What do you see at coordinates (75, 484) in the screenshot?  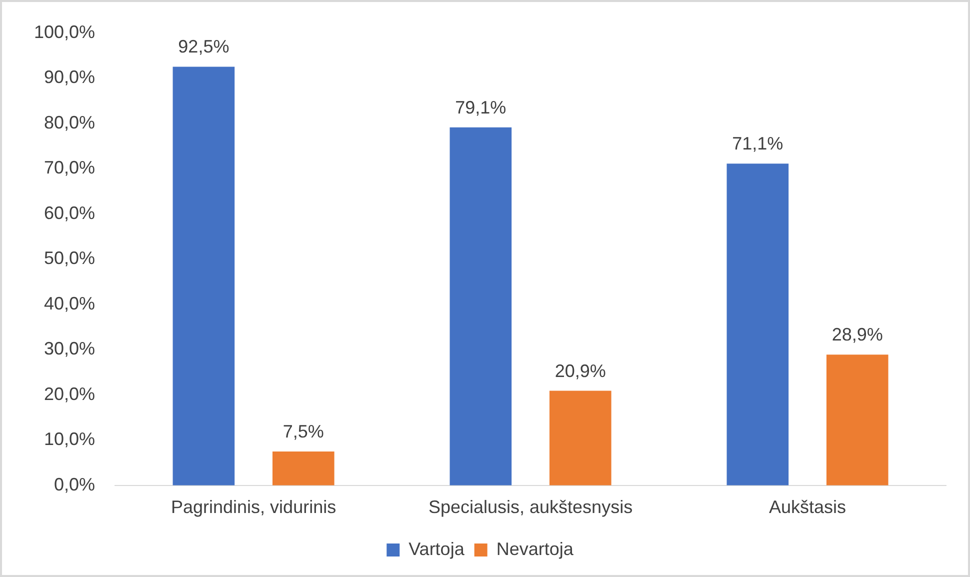 I see `y-tick-label: 0,0%` at bounding box center [75, 484].